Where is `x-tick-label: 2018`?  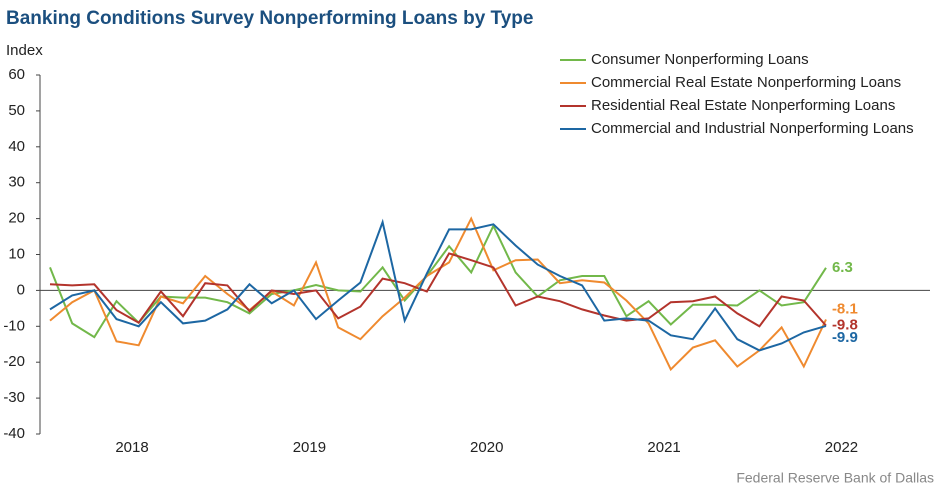 x-tick-label: 2018 is located at coordinates (131, 447).